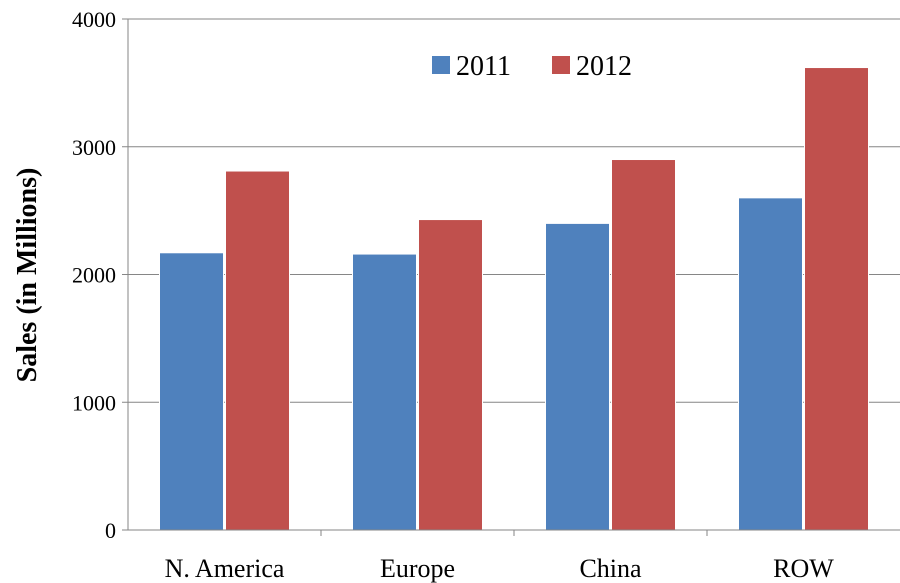 The height and width of the screenshot is (583, 900). Describe the element at coordinates (384, 392) in the screenshot. I see `bar-2011-europe` at that location.